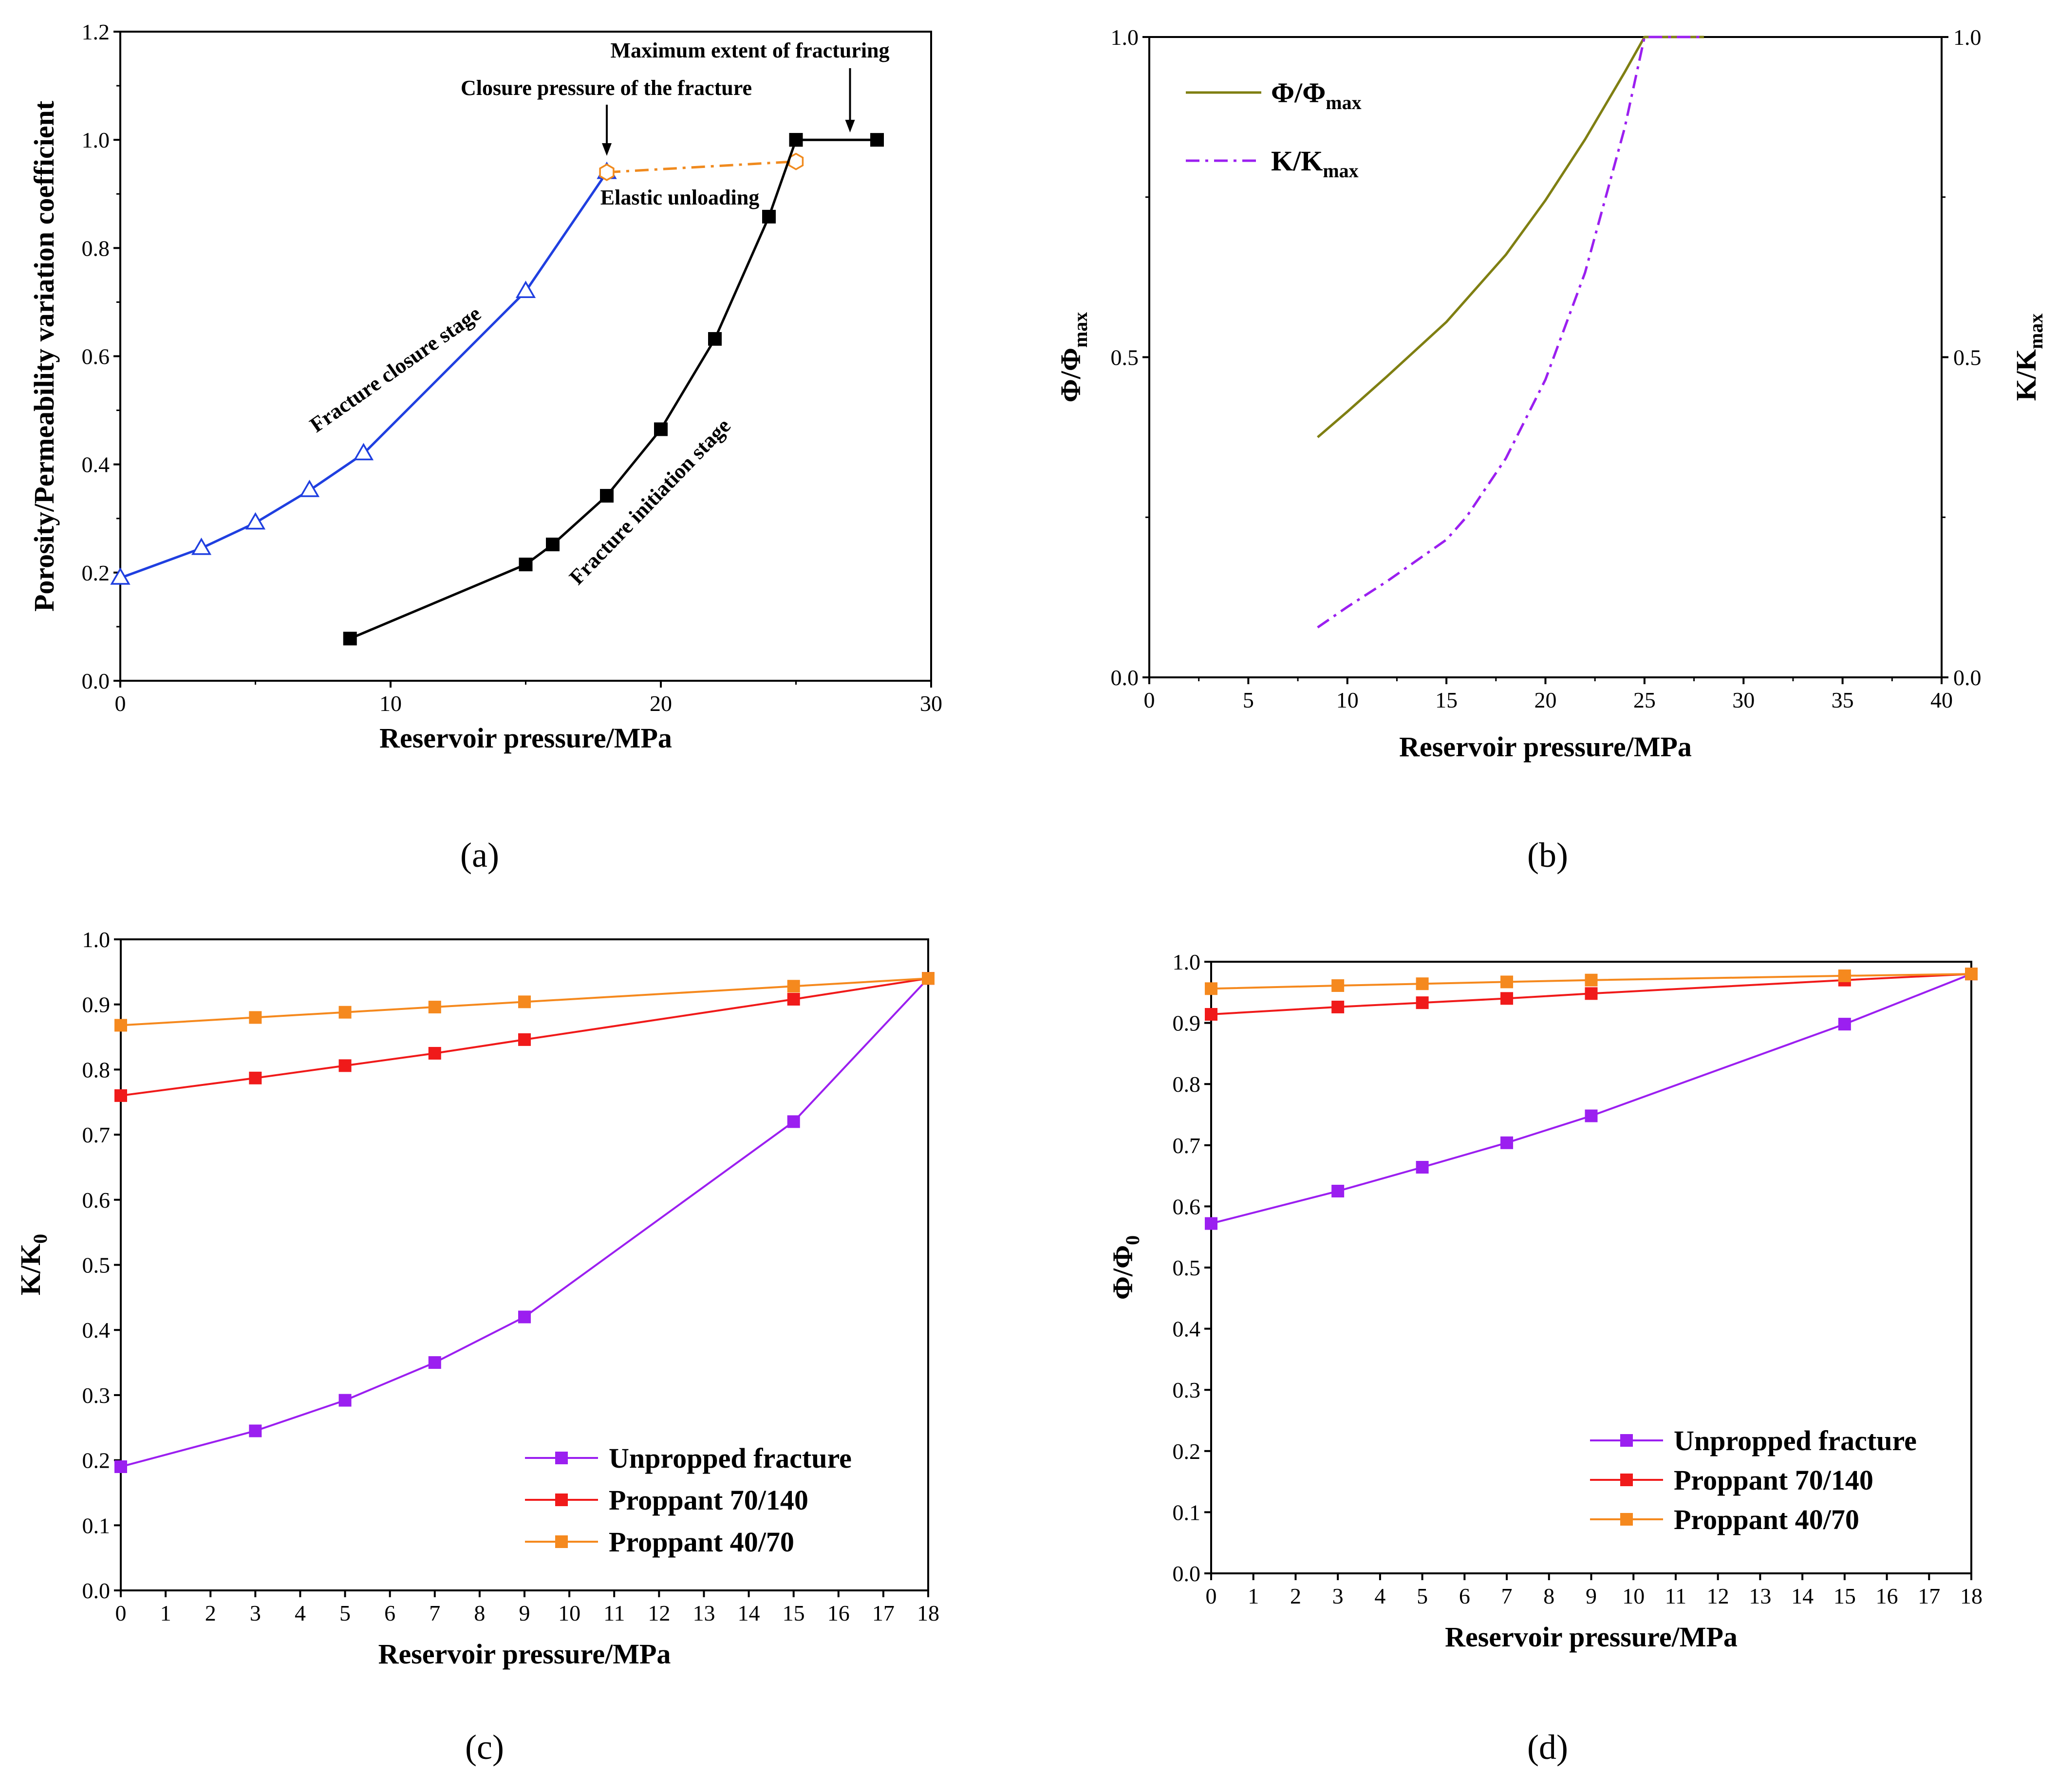 The height and width of the screenshot is (1792, 2058). Describe the element at coordinates (661, 703) in the screenshot. I see `x-tick-label: 20` at that location.